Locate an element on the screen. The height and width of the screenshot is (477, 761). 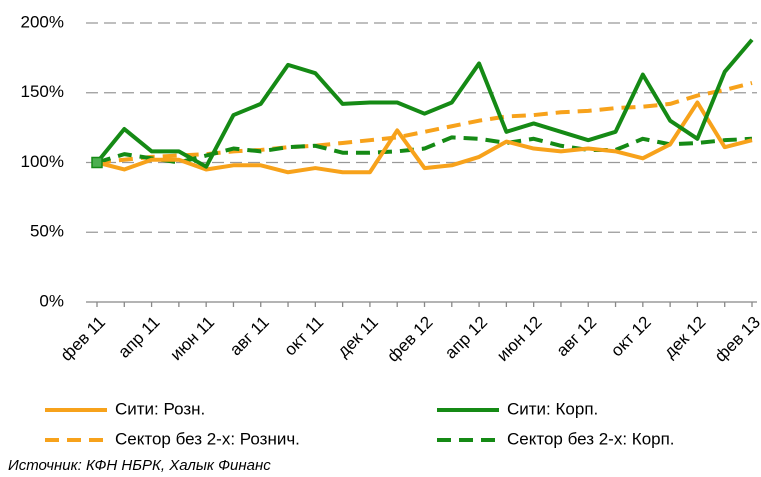
x-tick-label: дек 12 is located at coordinates (684, 337).